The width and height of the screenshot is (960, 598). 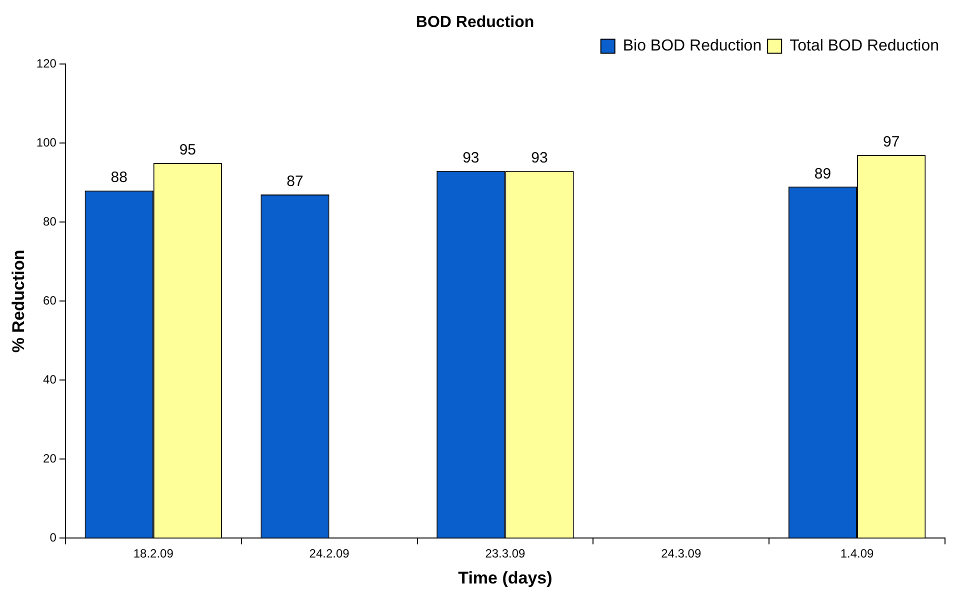 I want to click on y-tick-label: 120, so click(x=46, y=63).